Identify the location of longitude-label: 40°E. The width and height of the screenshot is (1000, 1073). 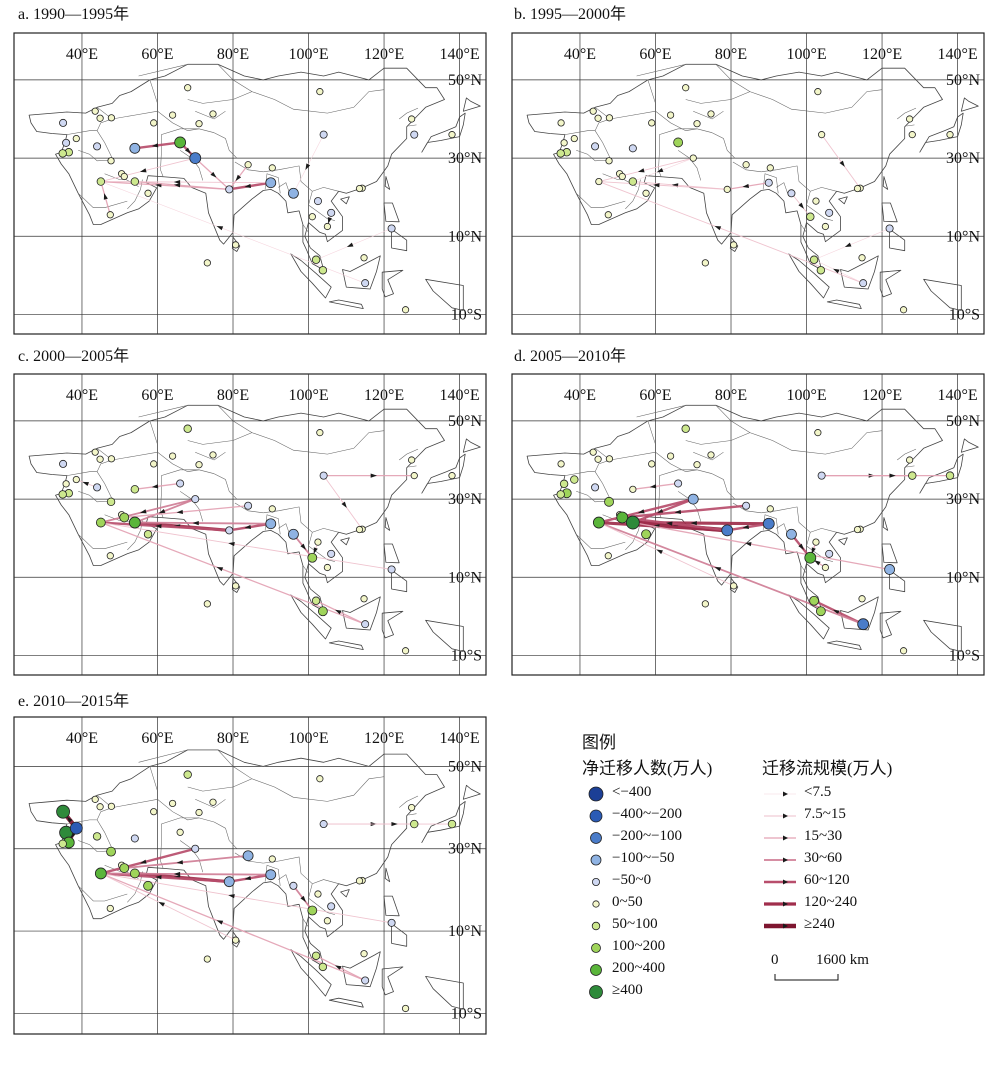
(580, 395).